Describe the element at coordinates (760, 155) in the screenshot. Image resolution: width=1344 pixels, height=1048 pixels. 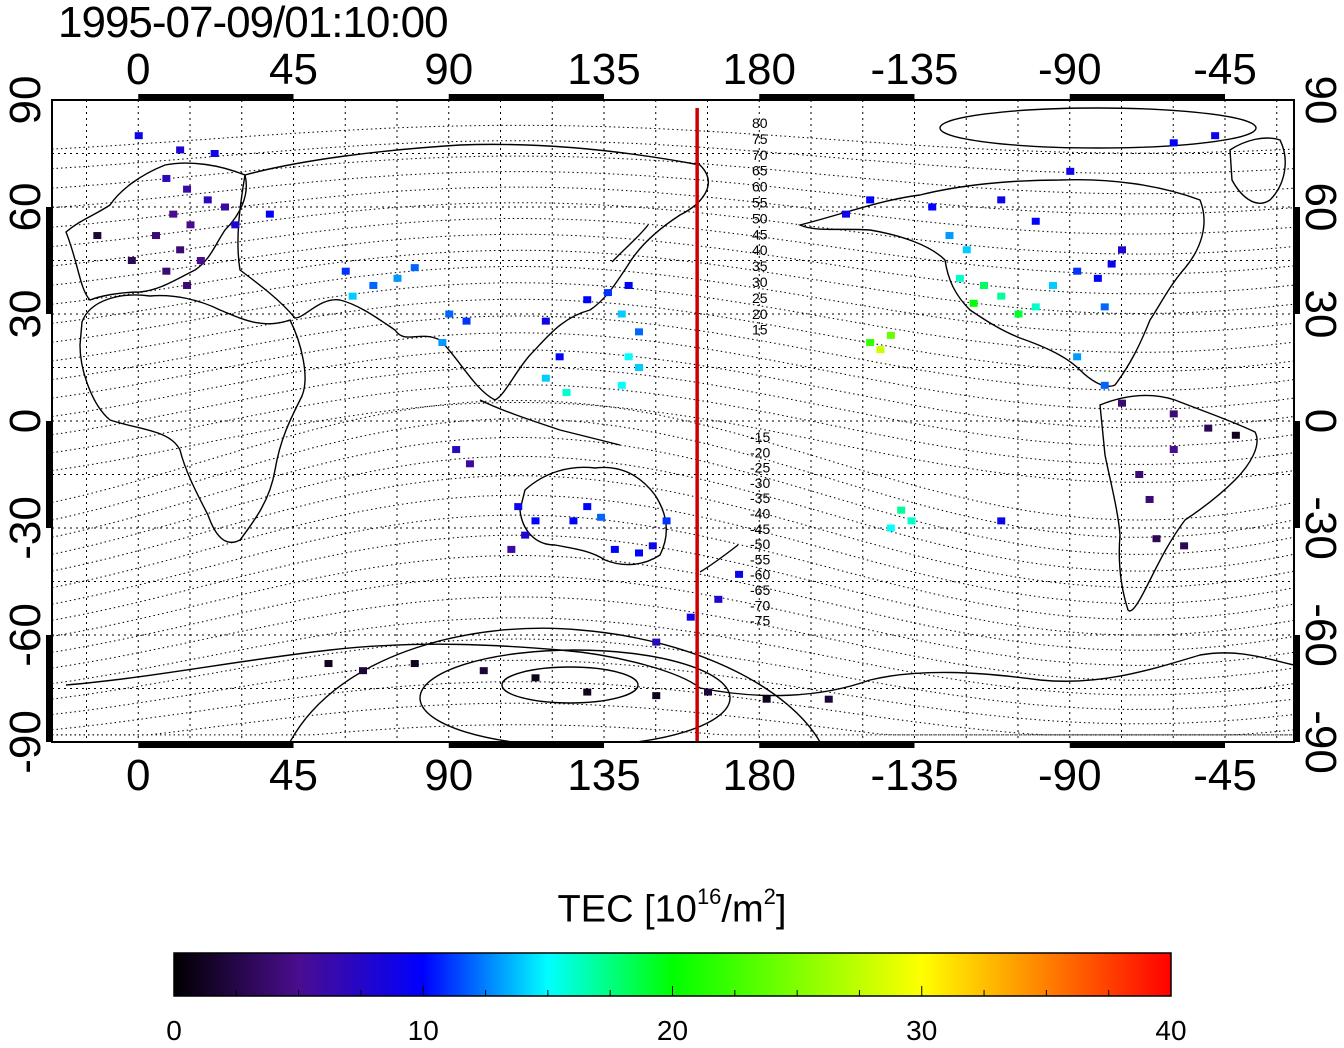
I see `contour-label: 70` at that location.